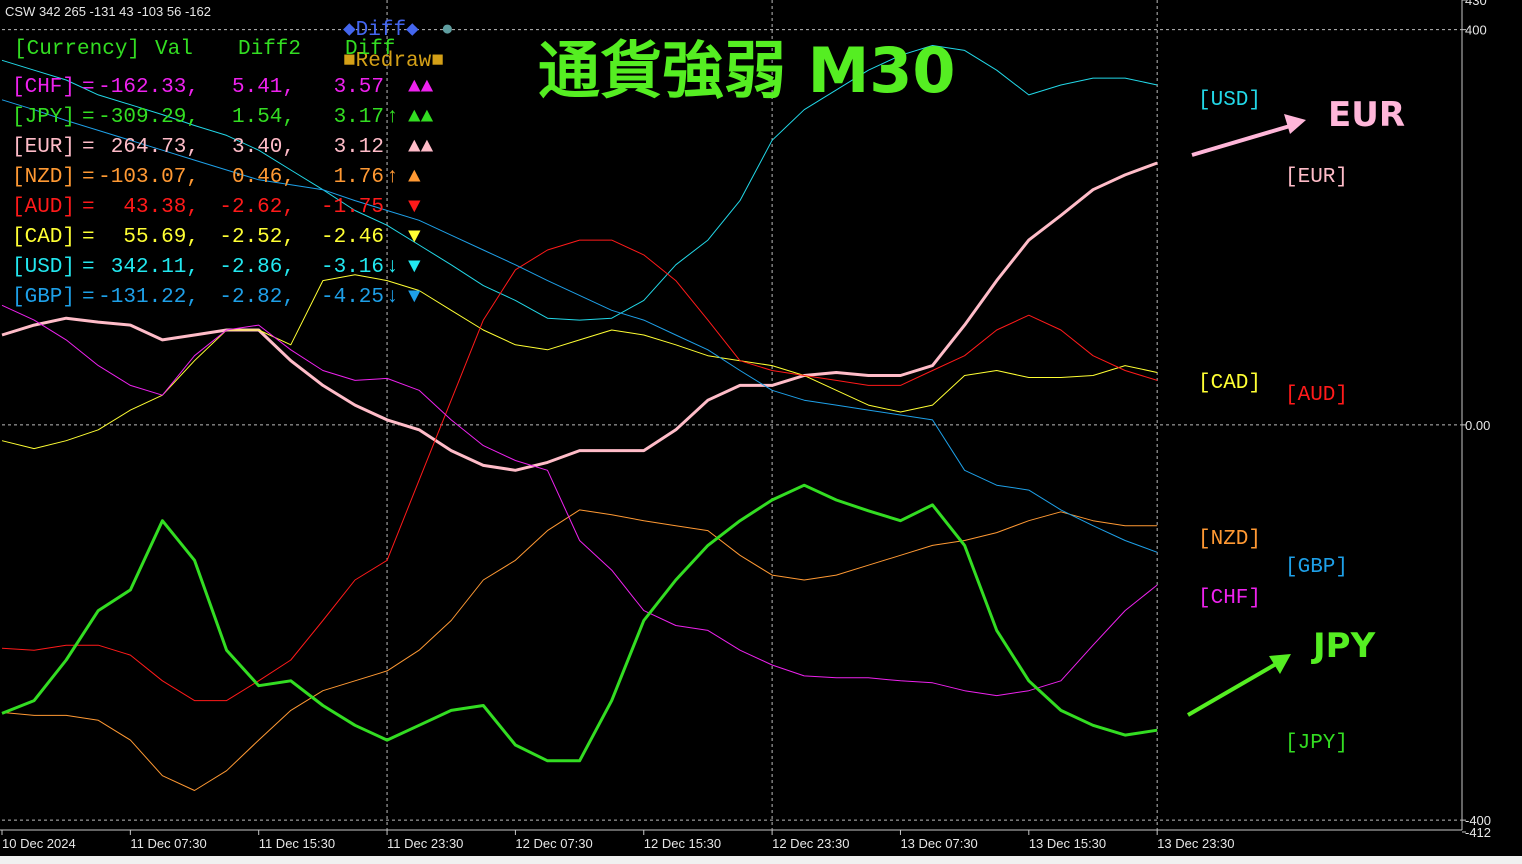  Describe the element at coordinates (263, 177) in the screenshot. I see `row-diff2: 0.46,` at that location.